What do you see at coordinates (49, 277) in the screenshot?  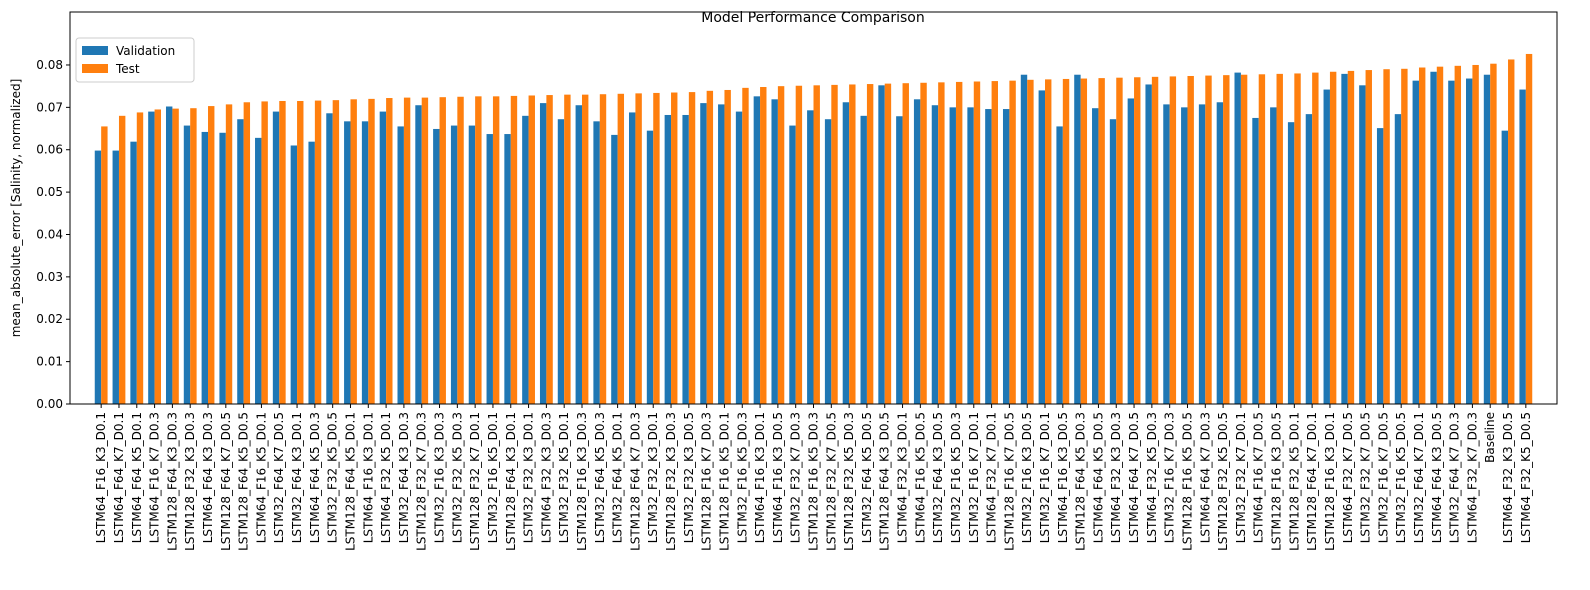 I see `y-tick-label: 0.03` at bounding box center [49, 277].